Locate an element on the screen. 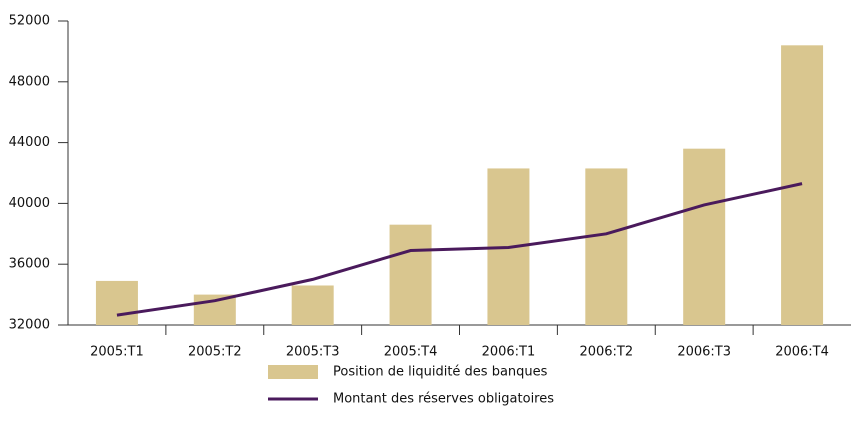 The image size is (859, 428). x-tick-label: 2005:T4 is located at coordinates (411, 352).